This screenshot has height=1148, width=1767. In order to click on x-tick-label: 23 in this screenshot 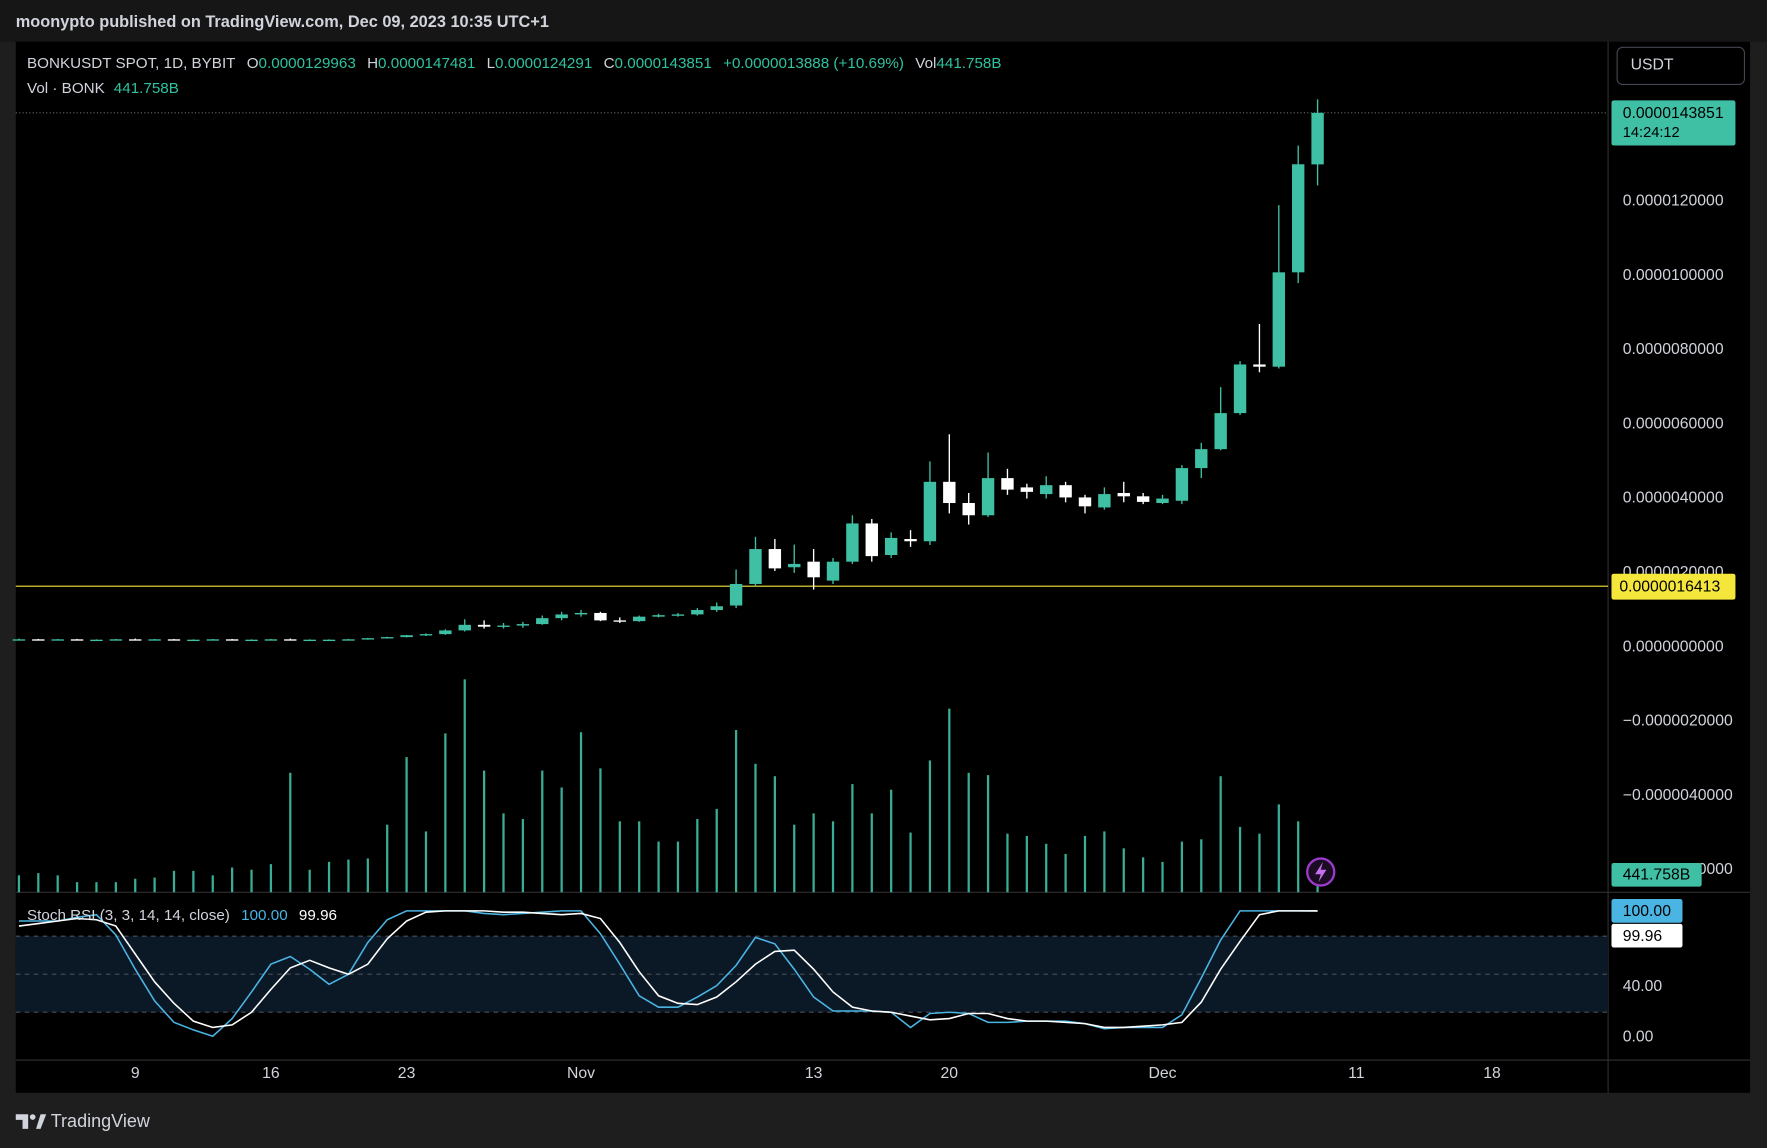, I will do `click(407, 1073)`.